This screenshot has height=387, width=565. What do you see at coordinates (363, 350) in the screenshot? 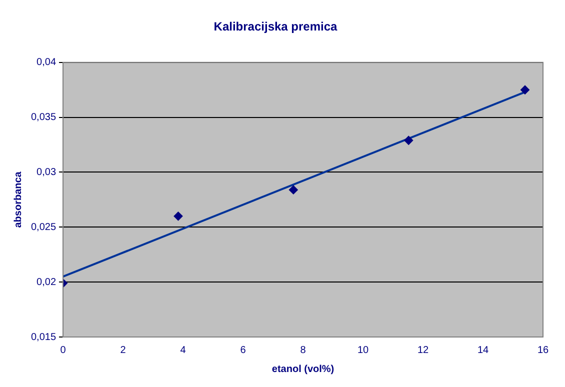
I see `x-tick-label: 10` at bounding box center [363, 350].